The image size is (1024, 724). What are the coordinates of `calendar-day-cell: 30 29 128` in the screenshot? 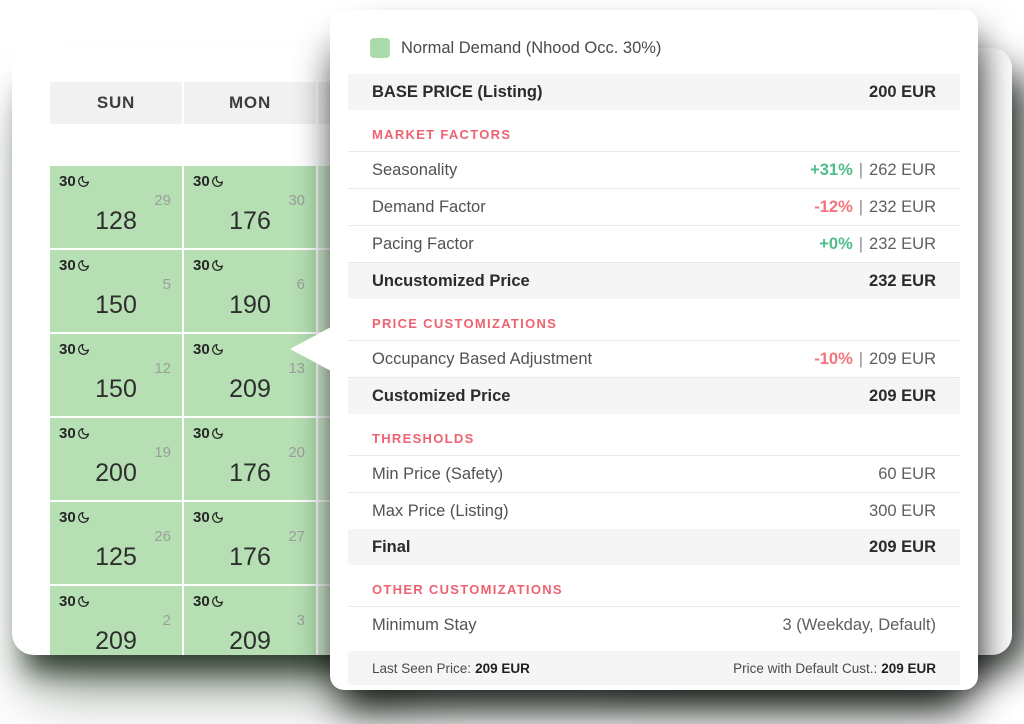 It's located at (116, 207).